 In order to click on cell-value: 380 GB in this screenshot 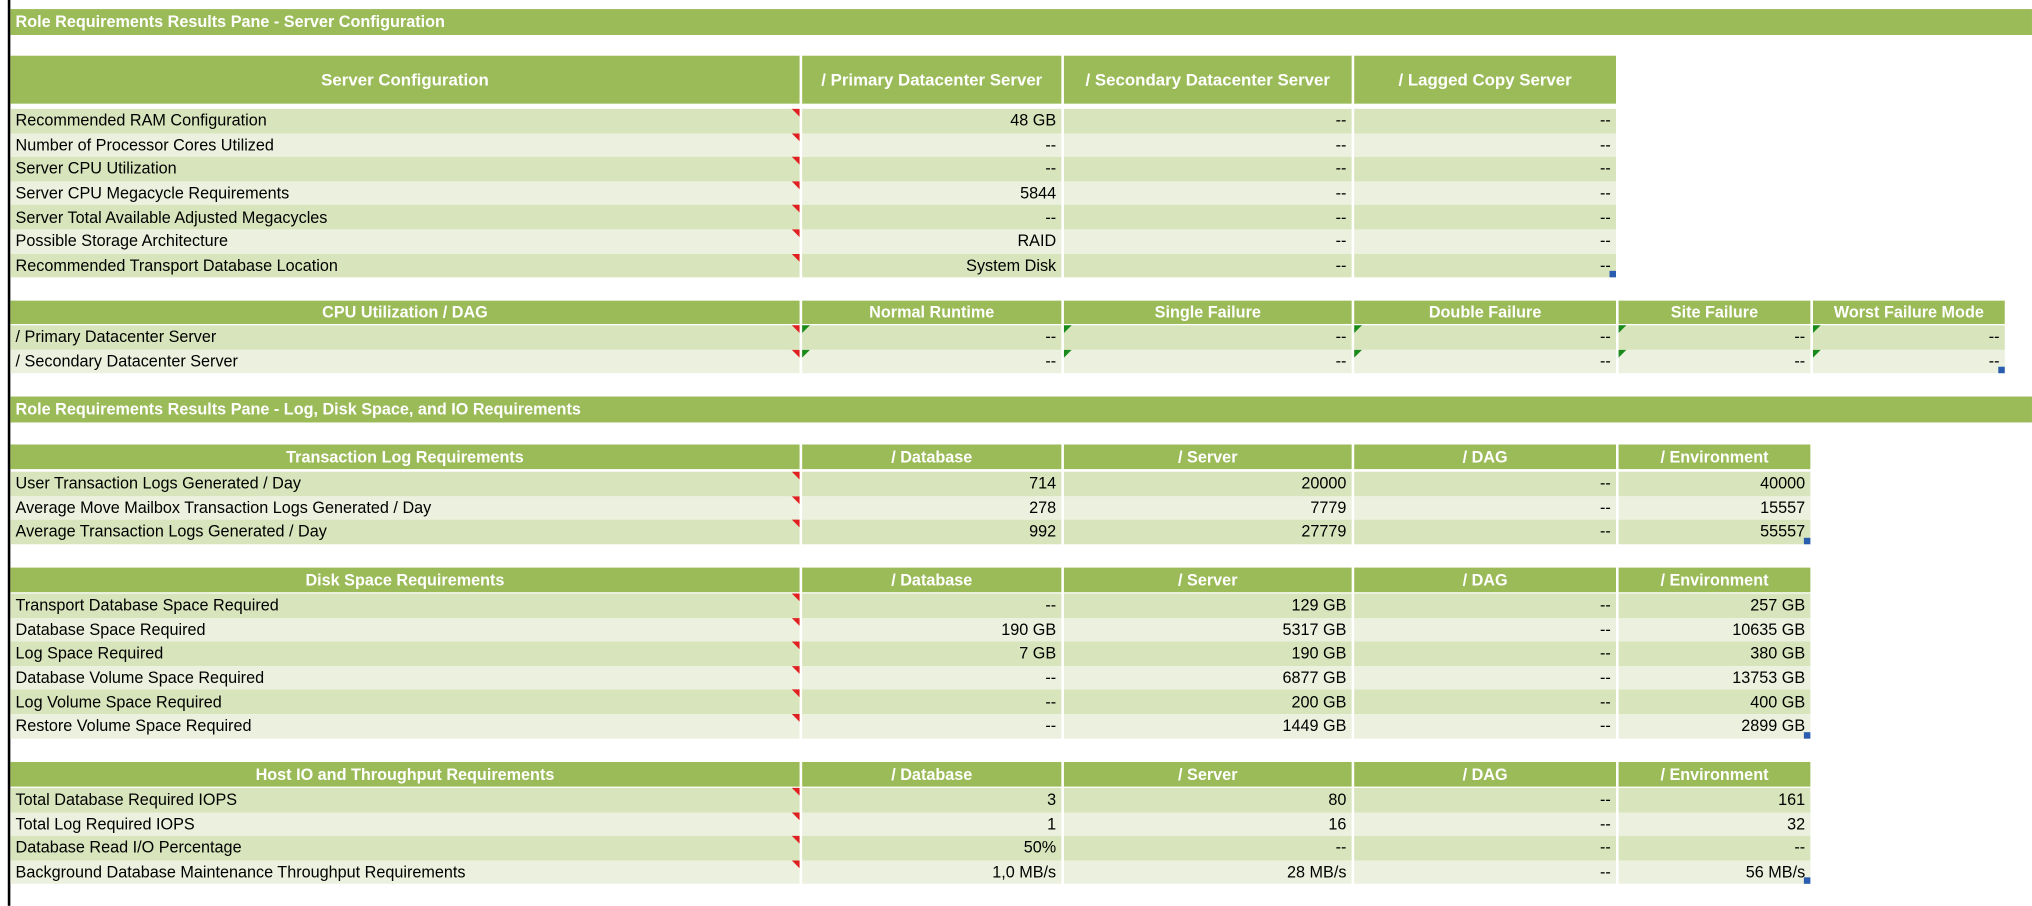, I will do `click(1714, 653)`.